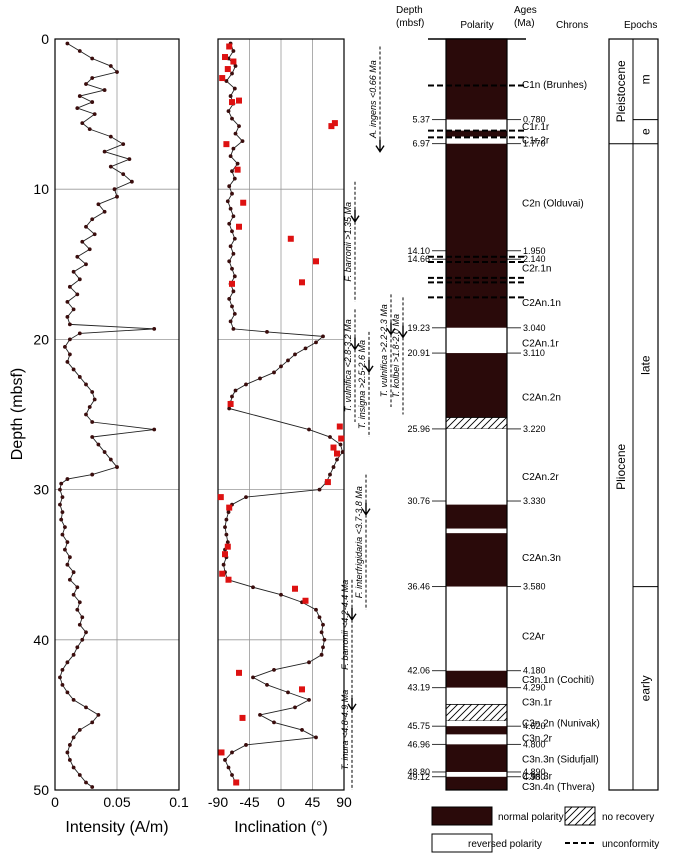 The height and width of the screenshot is (863, 674). What do you see at coordinates (531, 817) in the screenshot?
I see `legend-normal-label: normal polarity` at bounding box center [531, 817].